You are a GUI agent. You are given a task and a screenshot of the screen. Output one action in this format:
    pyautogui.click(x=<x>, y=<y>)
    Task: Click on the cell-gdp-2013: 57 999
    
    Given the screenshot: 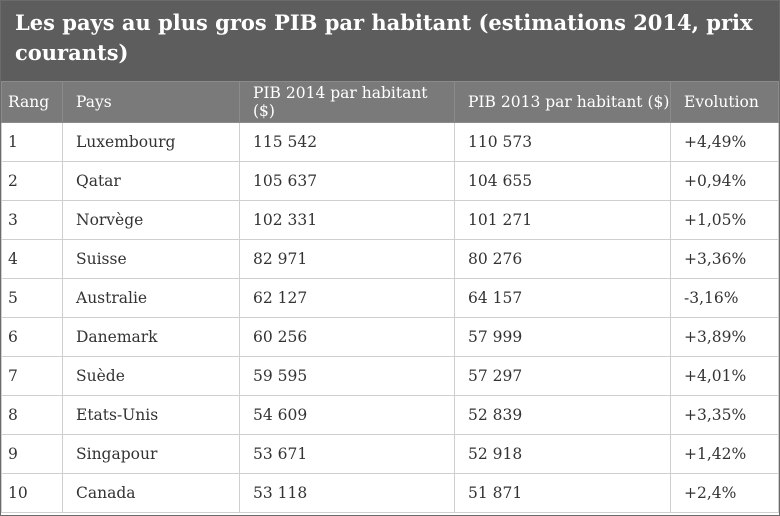 What is the action you would take?
    pyautogui.click(x=562, y=337)
    